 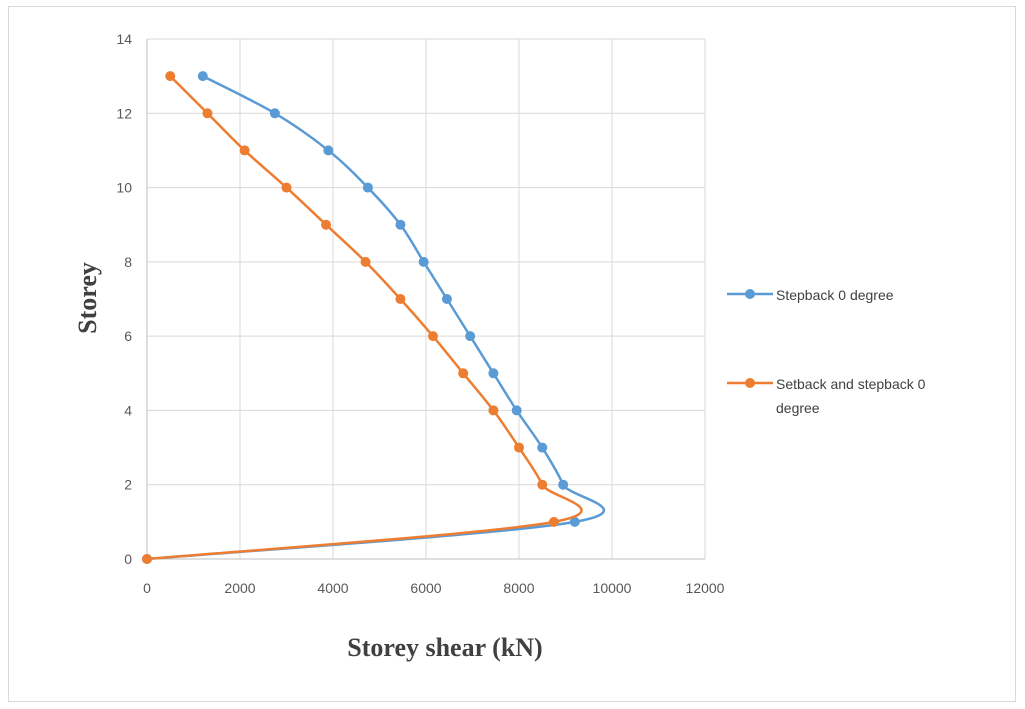 What do you see at coordinates (798, 408) in the screenshot?
I see `legend-label: degree` at bounding box center [798, 408].